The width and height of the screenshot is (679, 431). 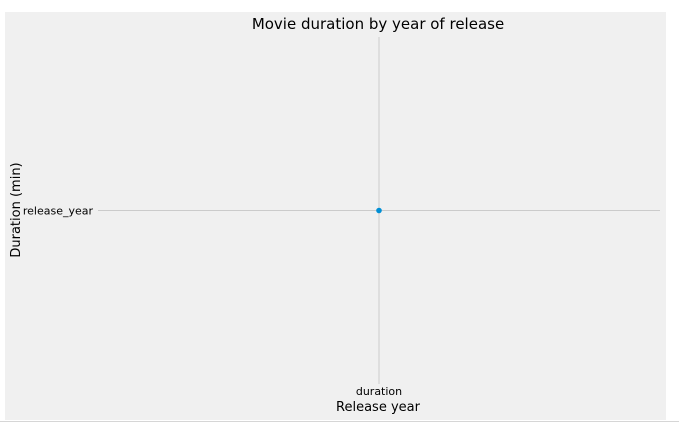 I want to click on figure-margin-top, so click(x=339, y=6).